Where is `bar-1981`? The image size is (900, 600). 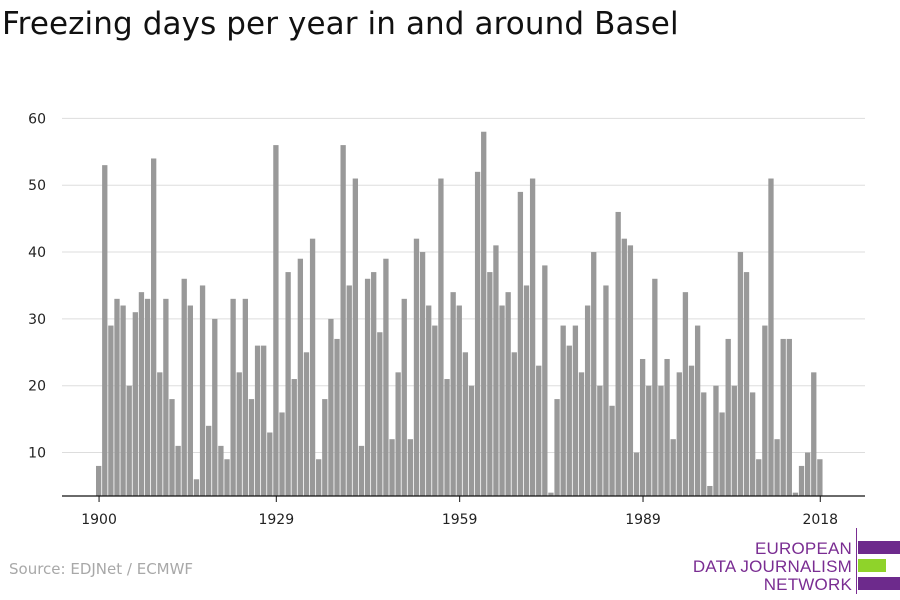 bar-1981 is located at coordinates (594, 374).